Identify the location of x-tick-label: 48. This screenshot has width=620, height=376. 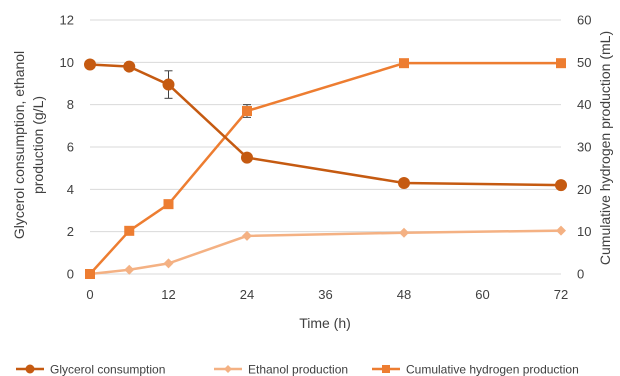
(404, 294).